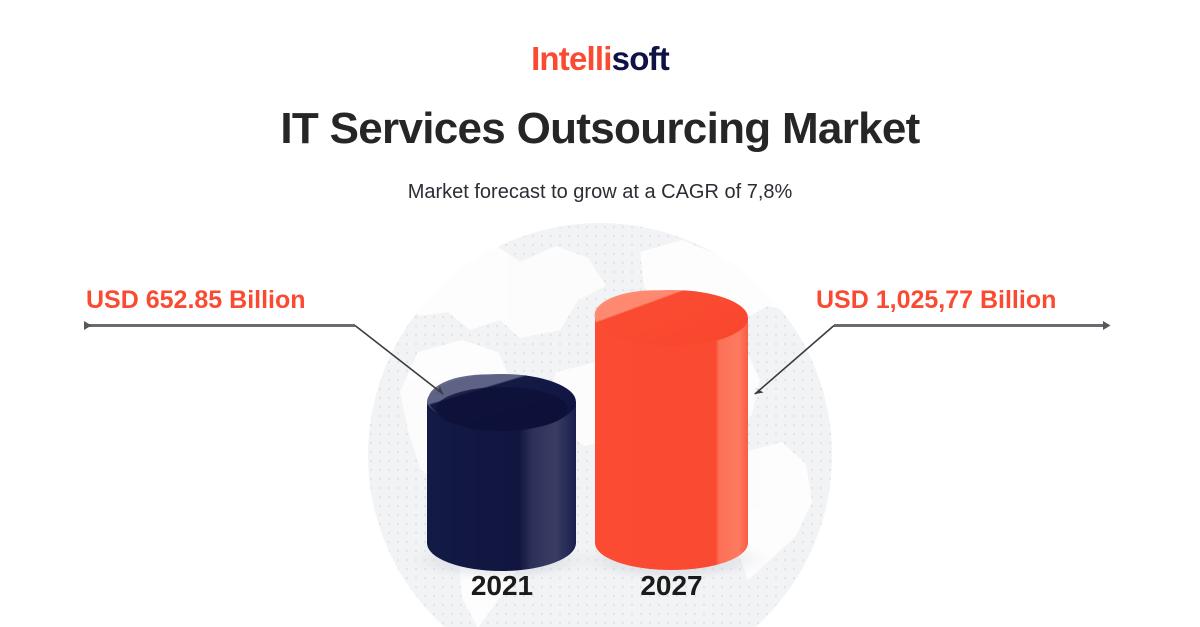 This screenshot has height=627, width=1200. What do you see at coordinates (502, 585) in the screenshot?
I see `axis-label-2021: 2021` at bounding box center [502, 585].